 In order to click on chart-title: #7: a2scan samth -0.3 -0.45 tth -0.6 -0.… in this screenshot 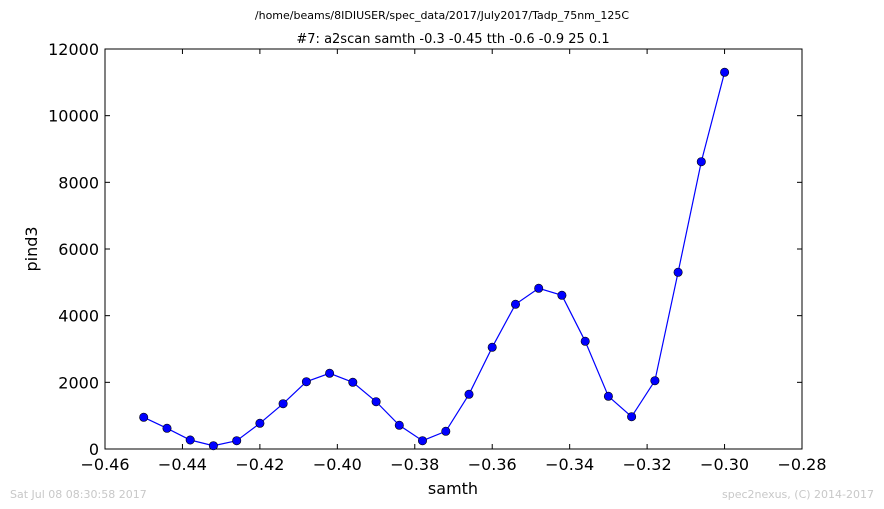, I will do `click(452, 39)`.